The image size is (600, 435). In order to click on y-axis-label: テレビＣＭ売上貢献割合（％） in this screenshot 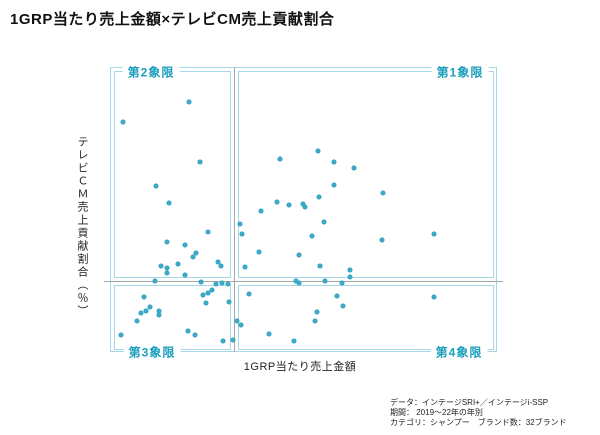, I will do `click(82, 227)`.